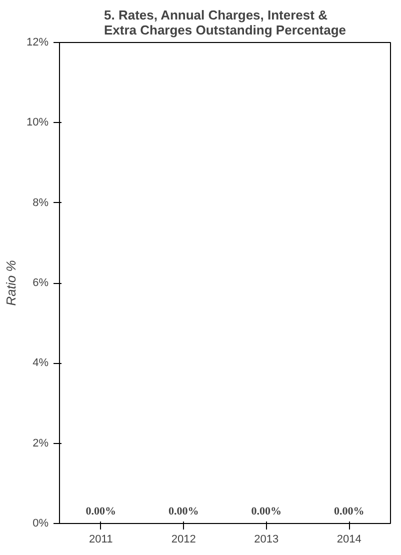 The width and height of the screenshot is (401, 555). Describe the element at coordinates (40, 524) in the screenshot. I see `y-tick-label: 0%` at that location.